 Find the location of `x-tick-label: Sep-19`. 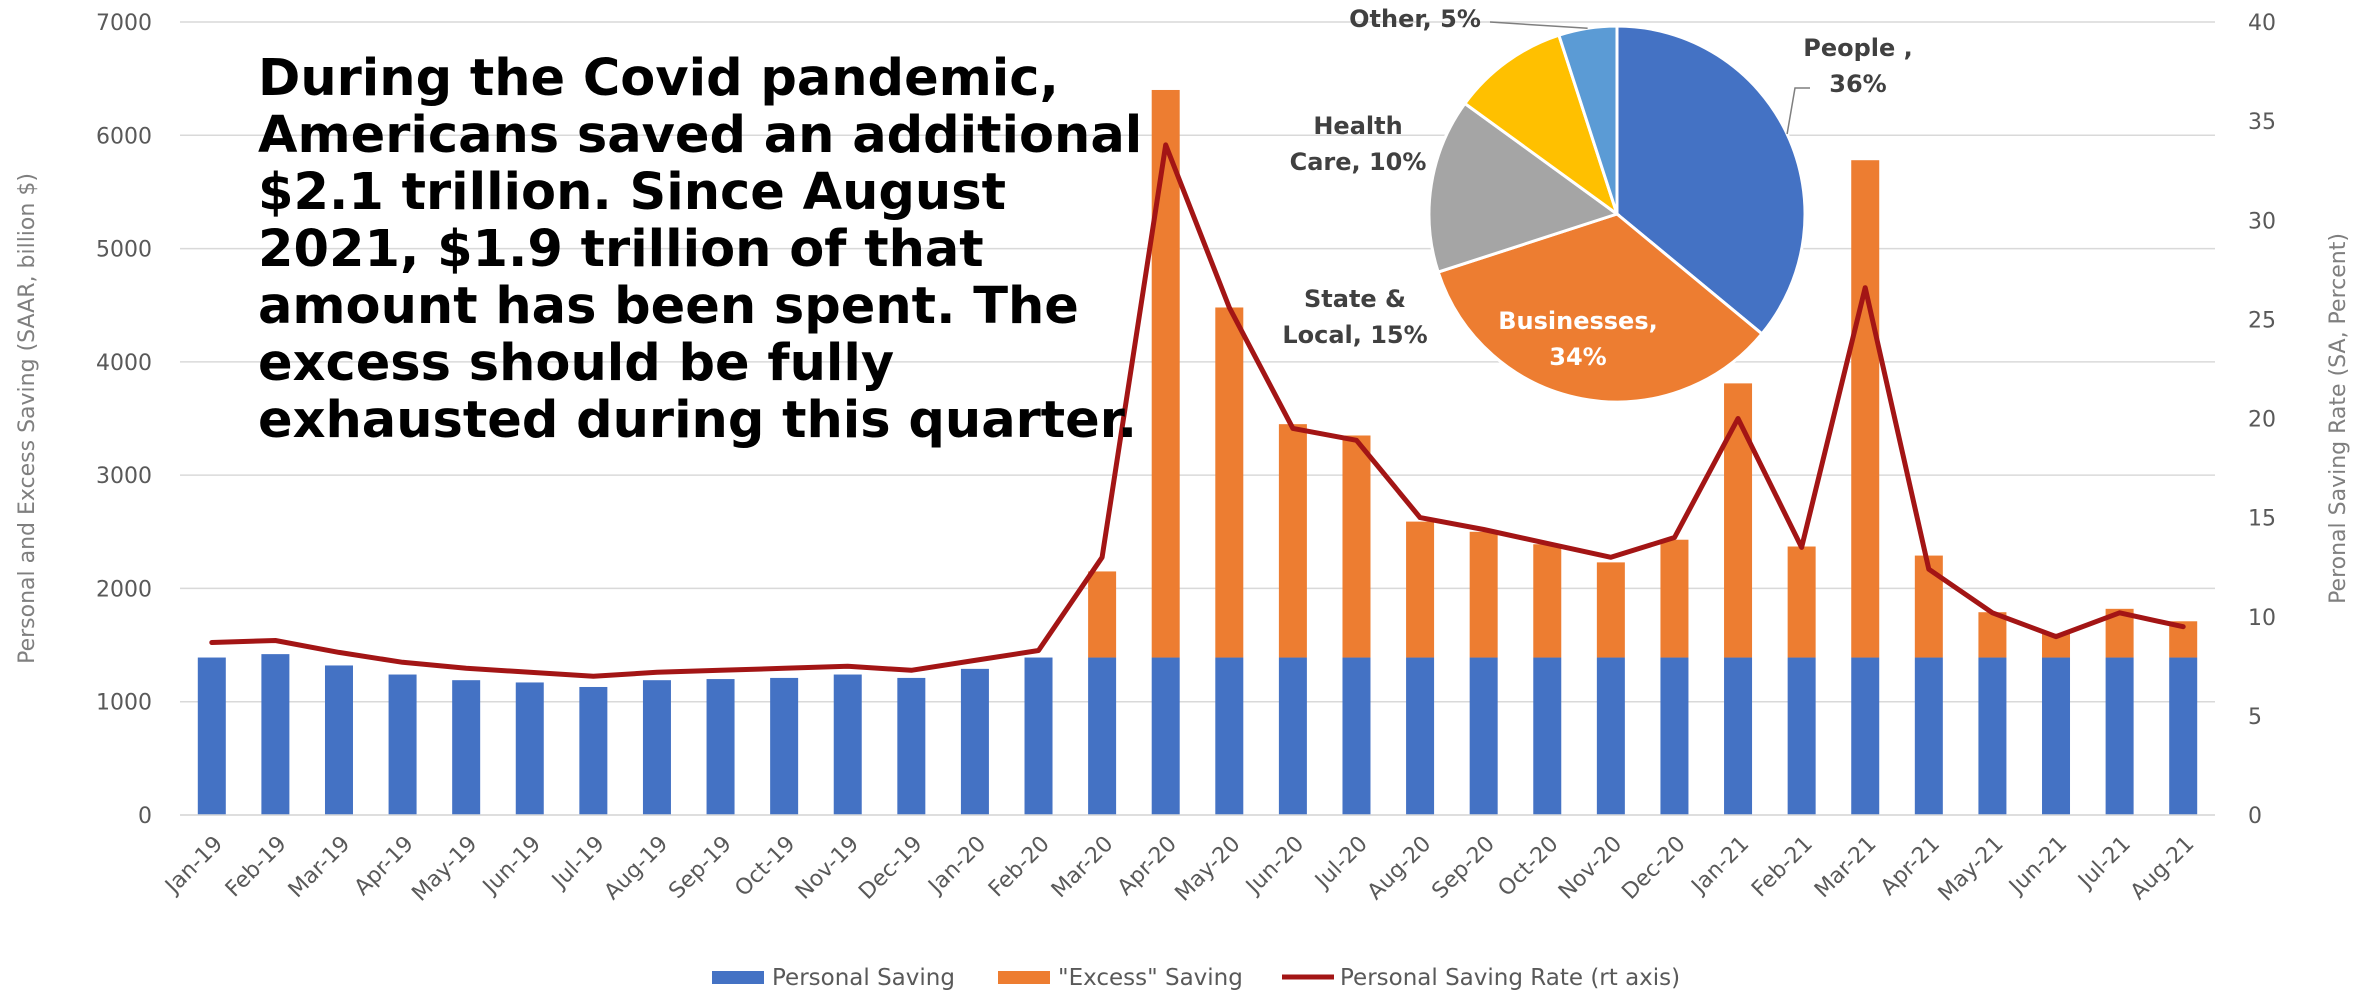

x-tick-label: Sep-19 is located at coordinates (700, 868).